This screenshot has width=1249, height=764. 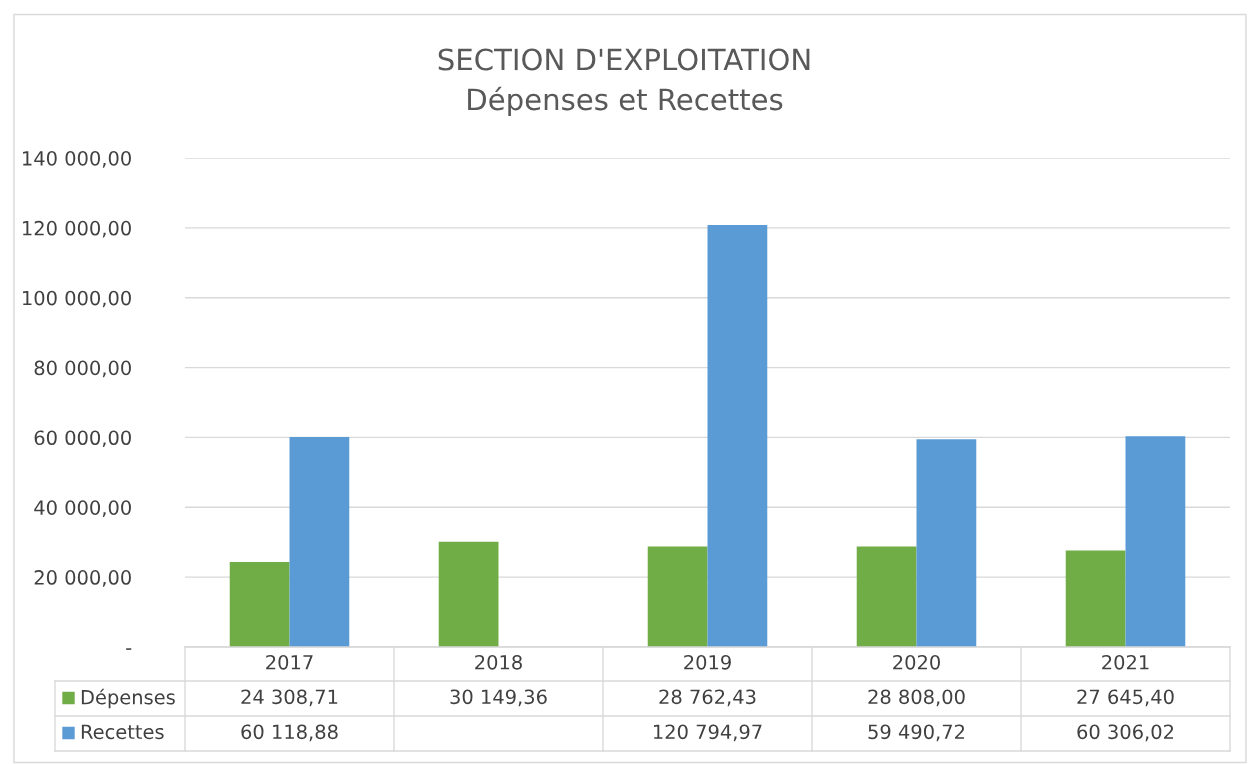 I want to click on data-label: 24 308,71, so click(x=289, y=698).